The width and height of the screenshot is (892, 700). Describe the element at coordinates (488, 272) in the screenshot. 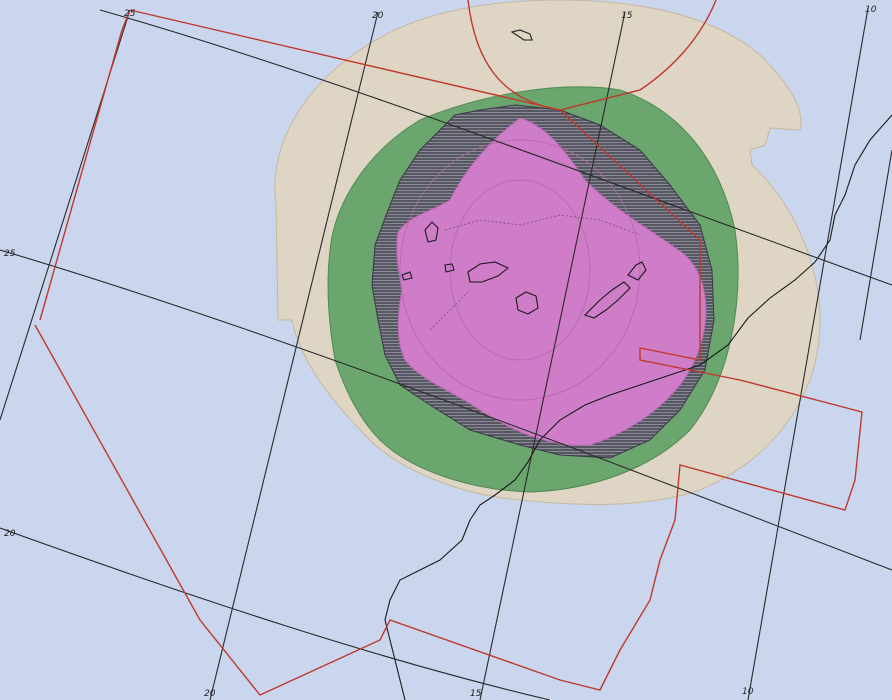

I see `island-tenerife` at that location.